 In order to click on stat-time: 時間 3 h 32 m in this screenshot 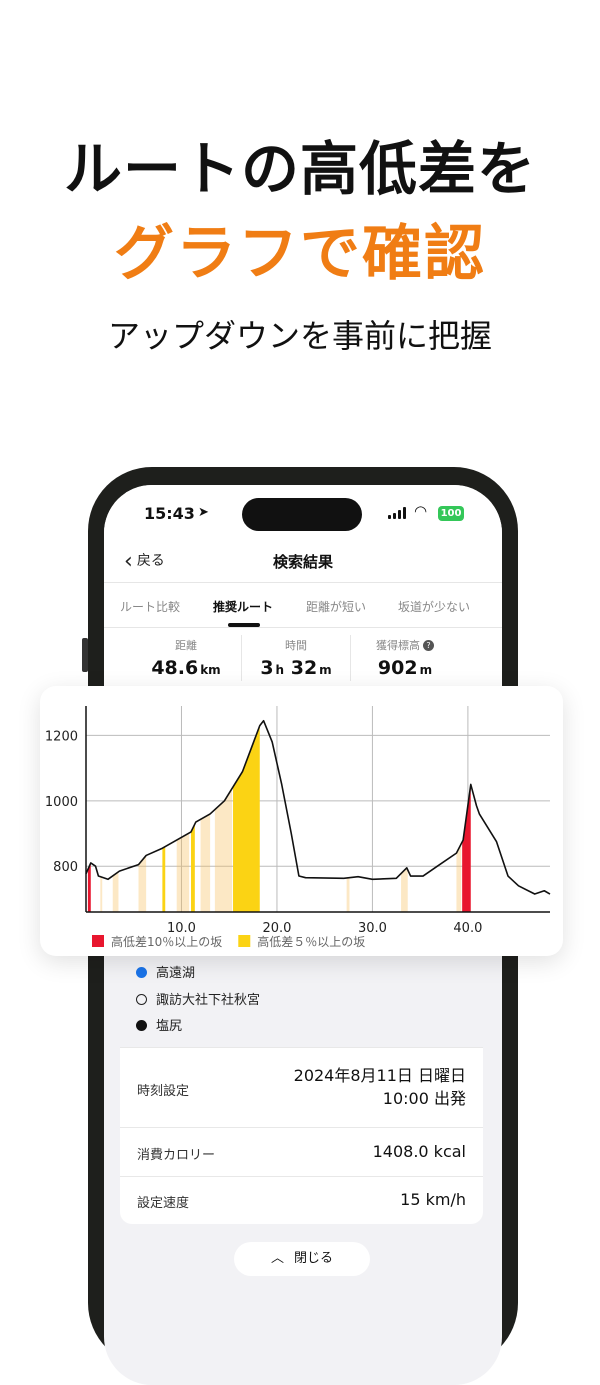, I will do `click(296, 658)`.